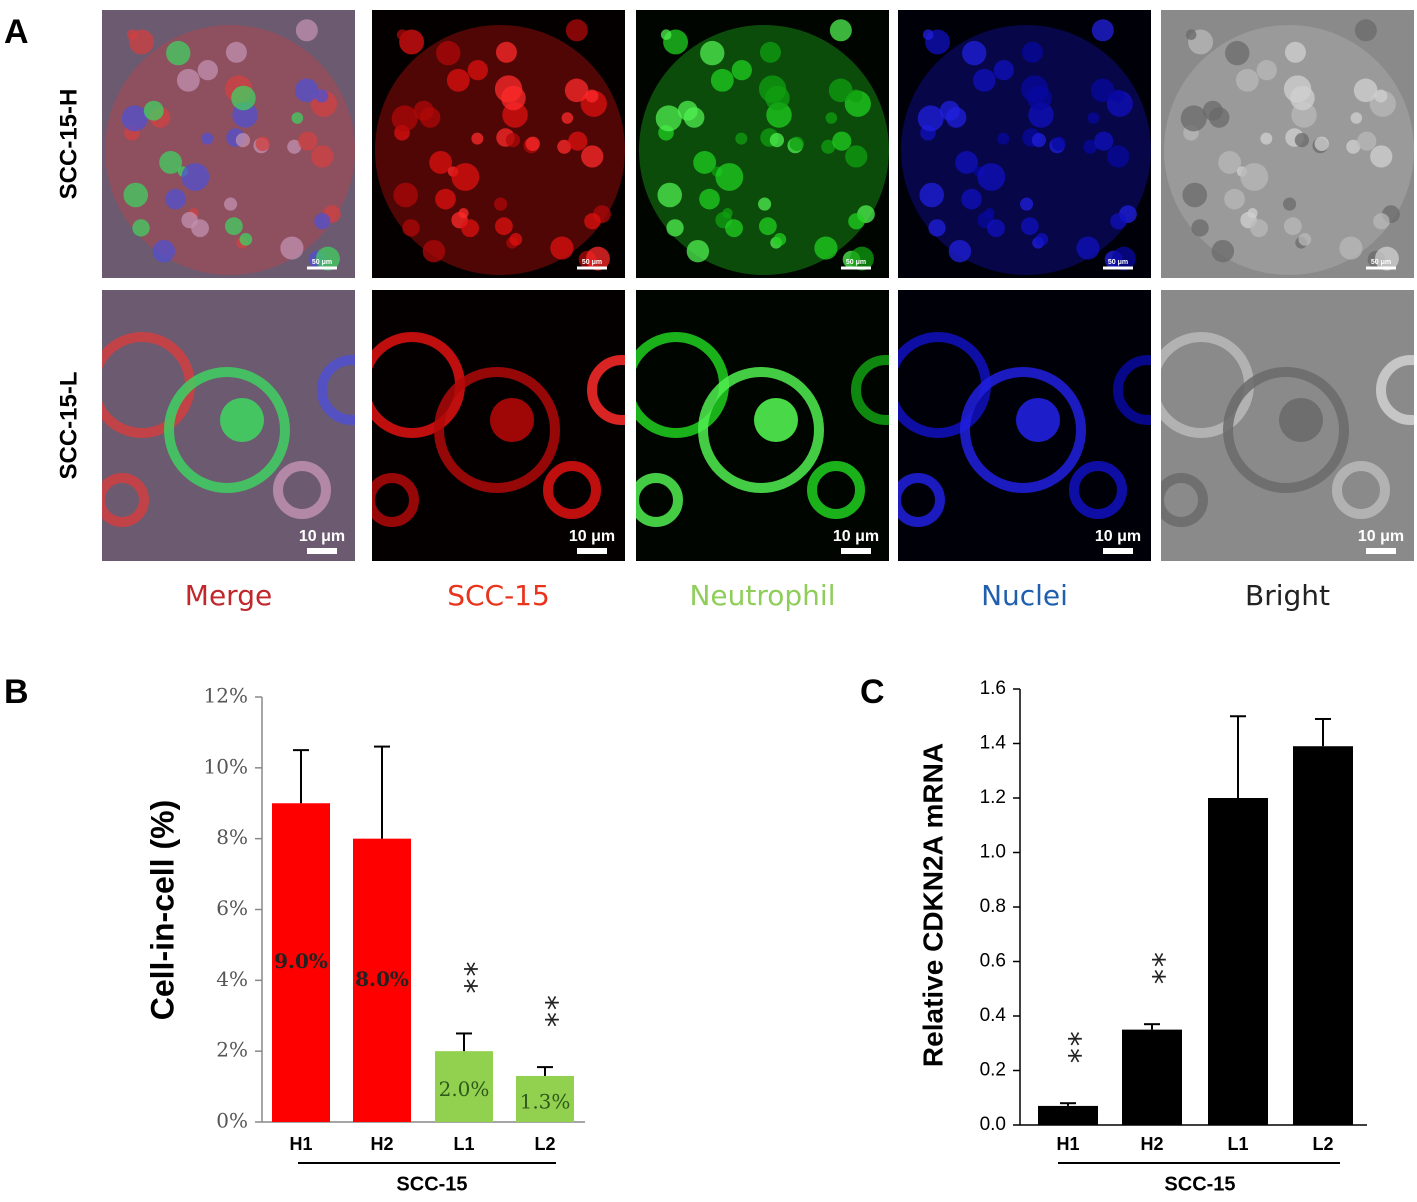 The height and width of the screenshot is (1202, 1417). Describe the element at coordinates (993, 1070) in the screenshot. I see `y-tick-label: 0.2` at that location.